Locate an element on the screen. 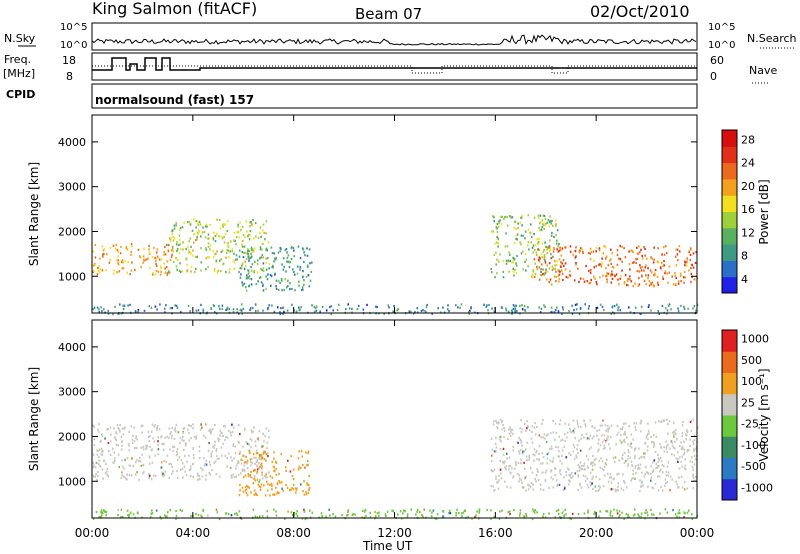 The width and height of the screenshot is (800, 554). x-tick-label: 16:00 is located at coordinates (495, 533).